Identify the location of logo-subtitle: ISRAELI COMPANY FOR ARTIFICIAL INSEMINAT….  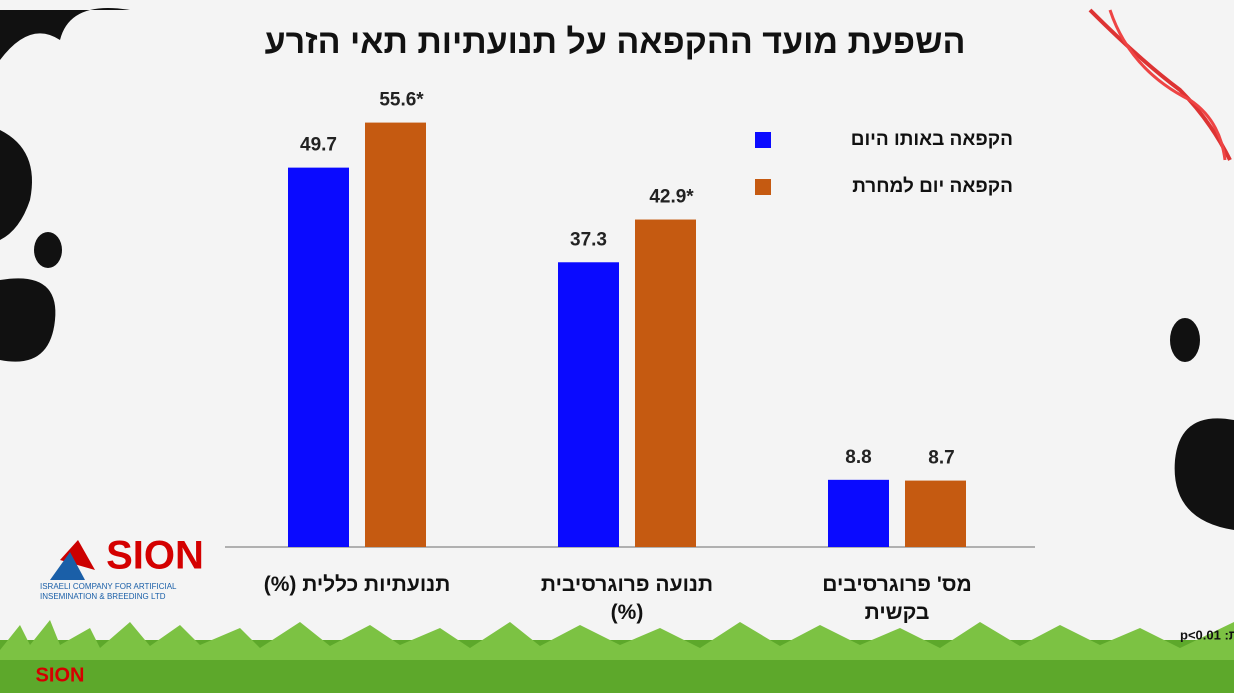
(108, 591).